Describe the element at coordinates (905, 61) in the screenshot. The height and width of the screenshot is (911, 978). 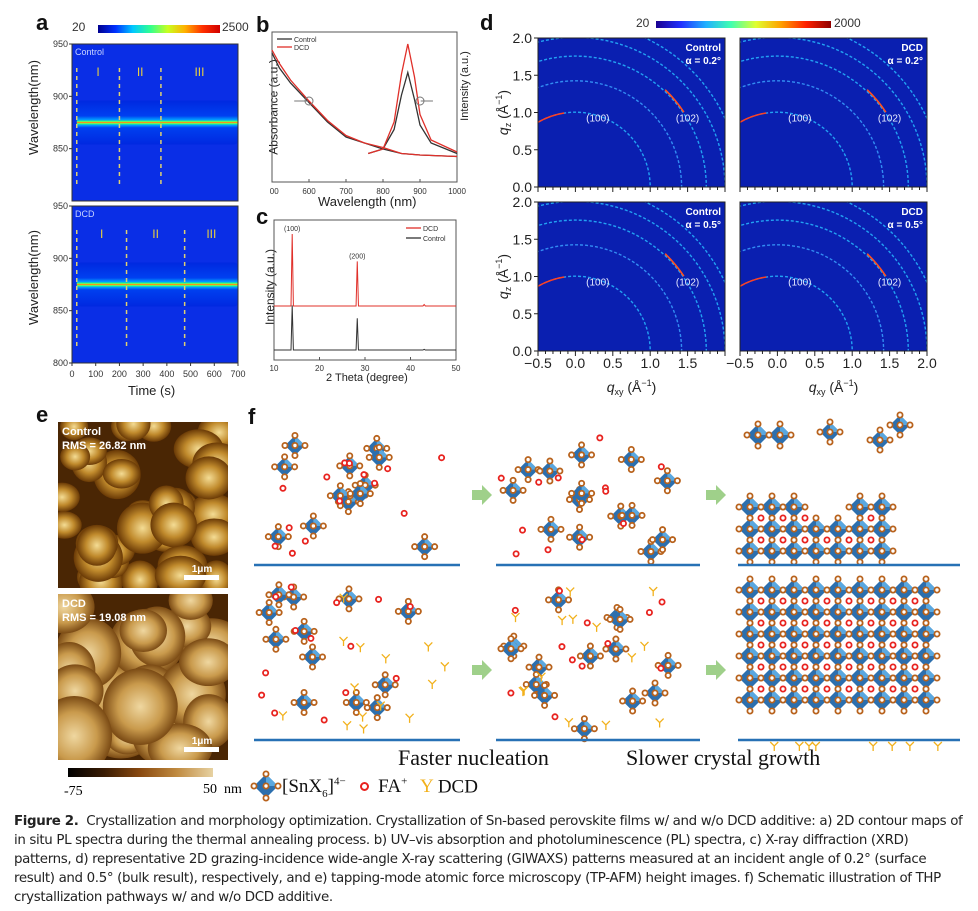
I see `angle-label: α = 0.2°` at that location.